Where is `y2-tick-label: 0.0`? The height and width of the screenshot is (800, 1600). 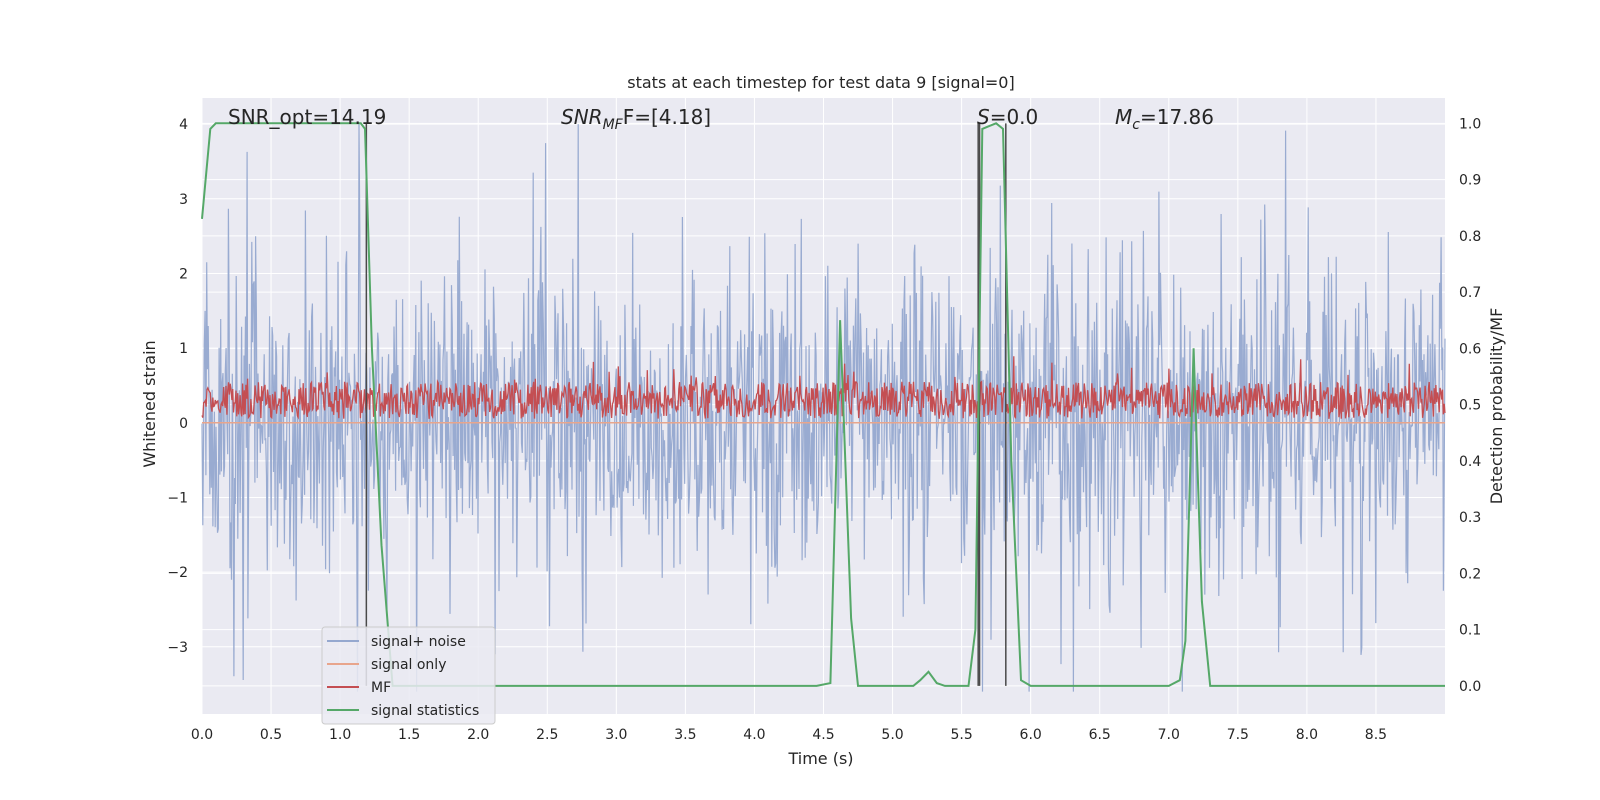
y2-tick-label: 0.0 is located at coordinates (1470, 687).